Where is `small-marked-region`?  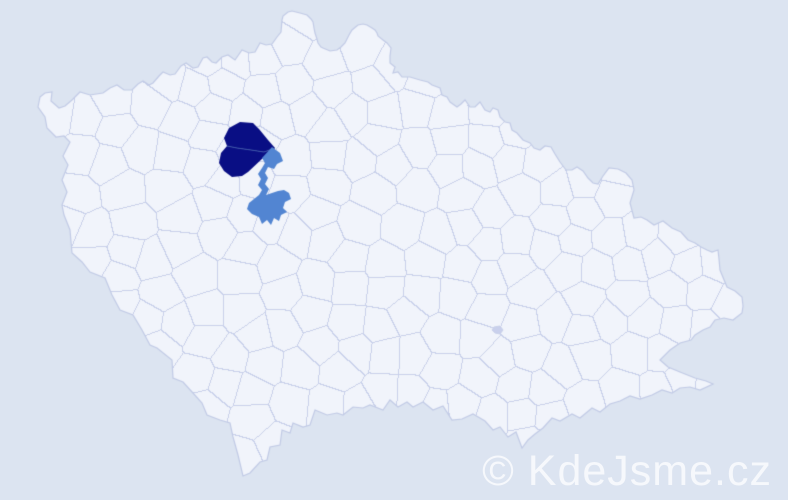
small-marked-region is located at coordinates (498, 330).